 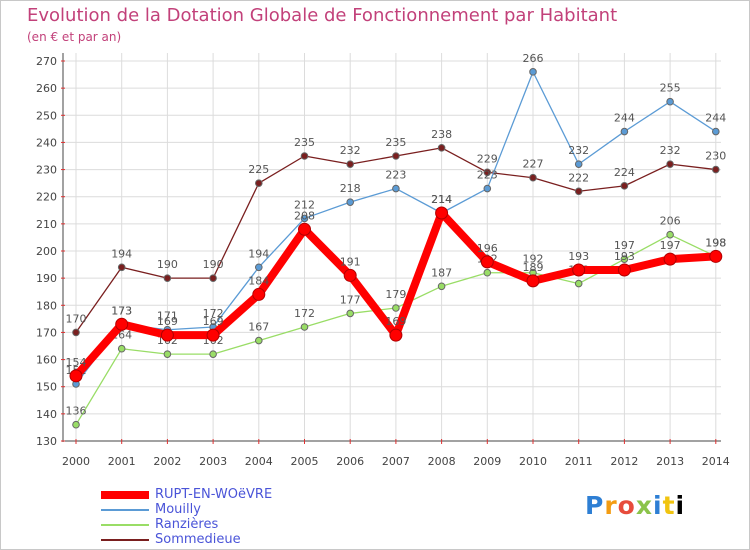 I want to click on y-tick-label: 260, so click(x=46, y=88).